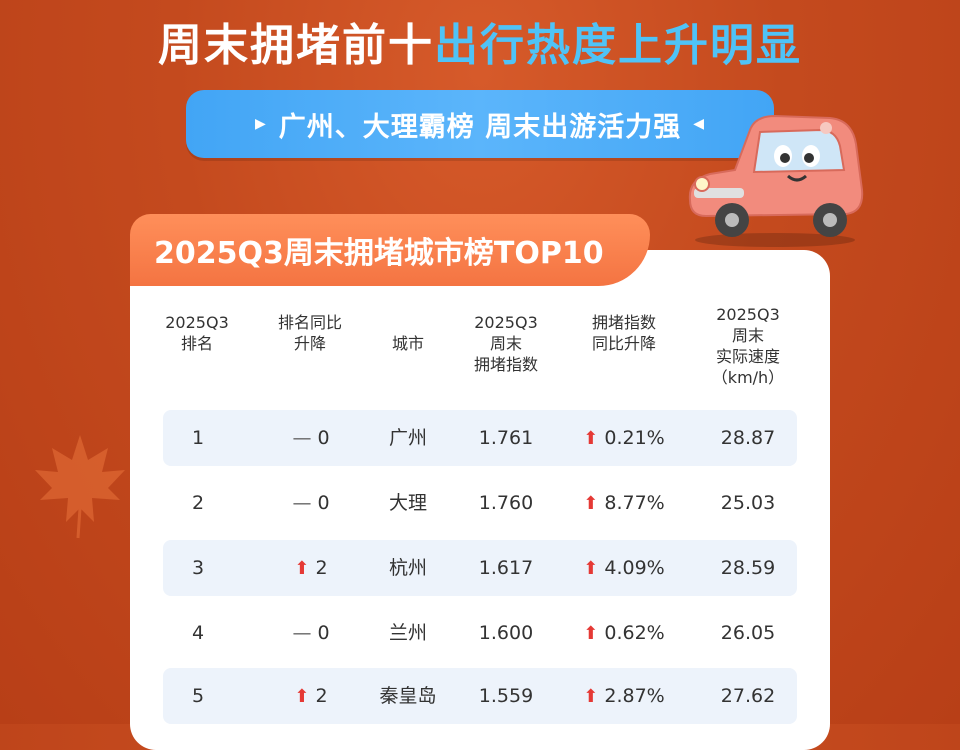 The image size is (960, 750). I want to click on table-row: 4 —0 兰州 1.600 ⬆ 0.62% 26.05, so click(480, 633).